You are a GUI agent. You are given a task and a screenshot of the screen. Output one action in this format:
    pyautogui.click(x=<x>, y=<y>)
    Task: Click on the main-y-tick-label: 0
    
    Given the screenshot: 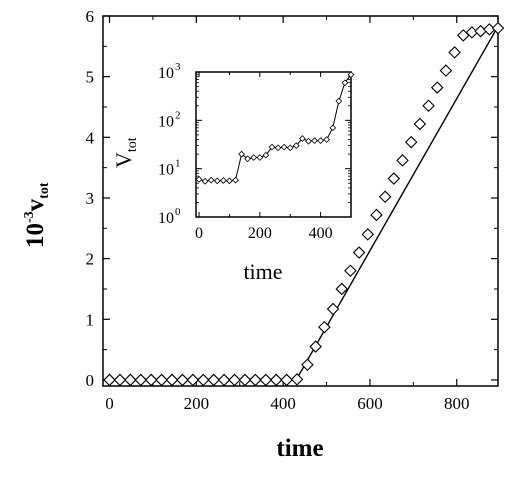 What is the action you would take?
    pyautogui.click(x=90, y=380)
    